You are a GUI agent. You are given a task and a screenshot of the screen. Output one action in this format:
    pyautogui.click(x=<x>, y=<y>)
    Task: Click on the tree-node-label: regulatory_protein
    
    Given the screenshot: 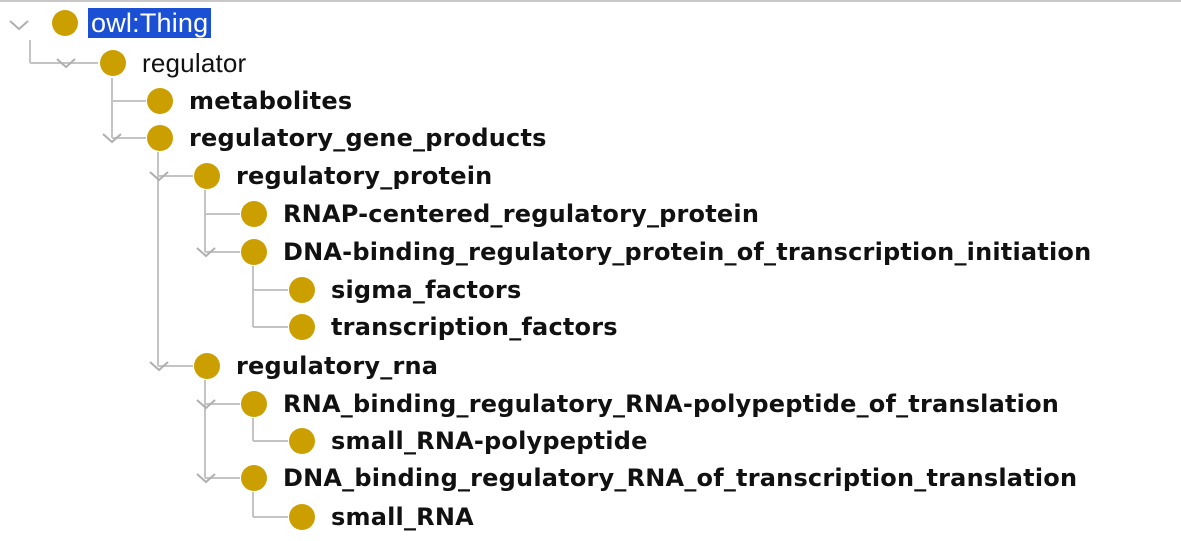 What is the action you would take?
    pyautogui.click(x=364, y=176)
    